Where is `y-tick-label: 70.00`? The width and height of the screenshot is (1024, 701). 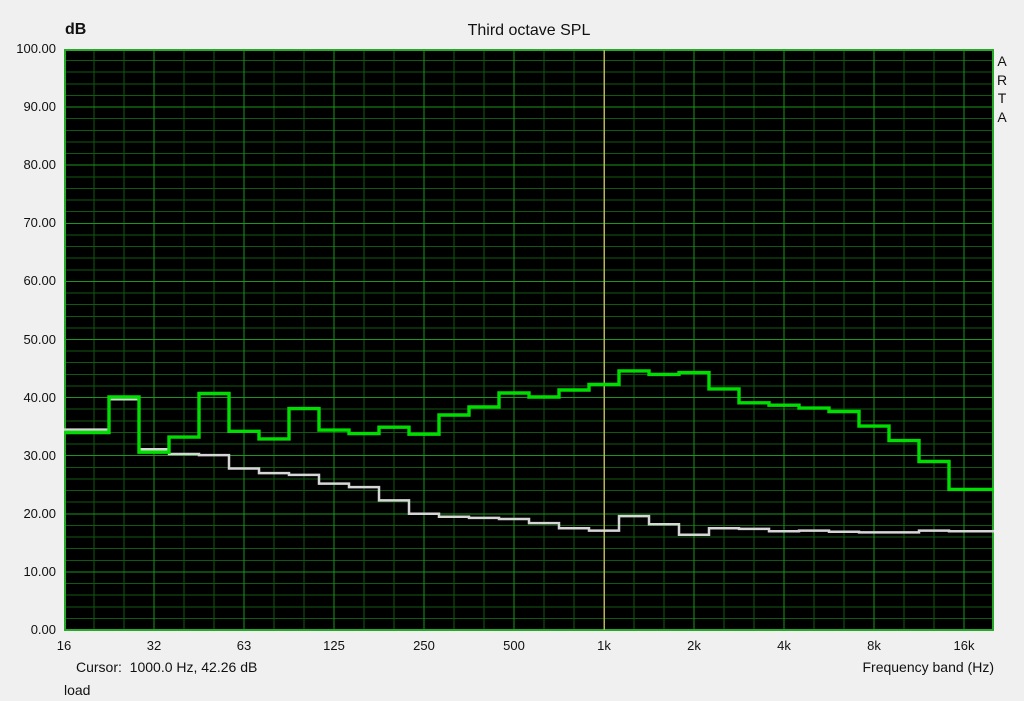 y-tick-label: 70.00 is located at coordinates (39, 223).